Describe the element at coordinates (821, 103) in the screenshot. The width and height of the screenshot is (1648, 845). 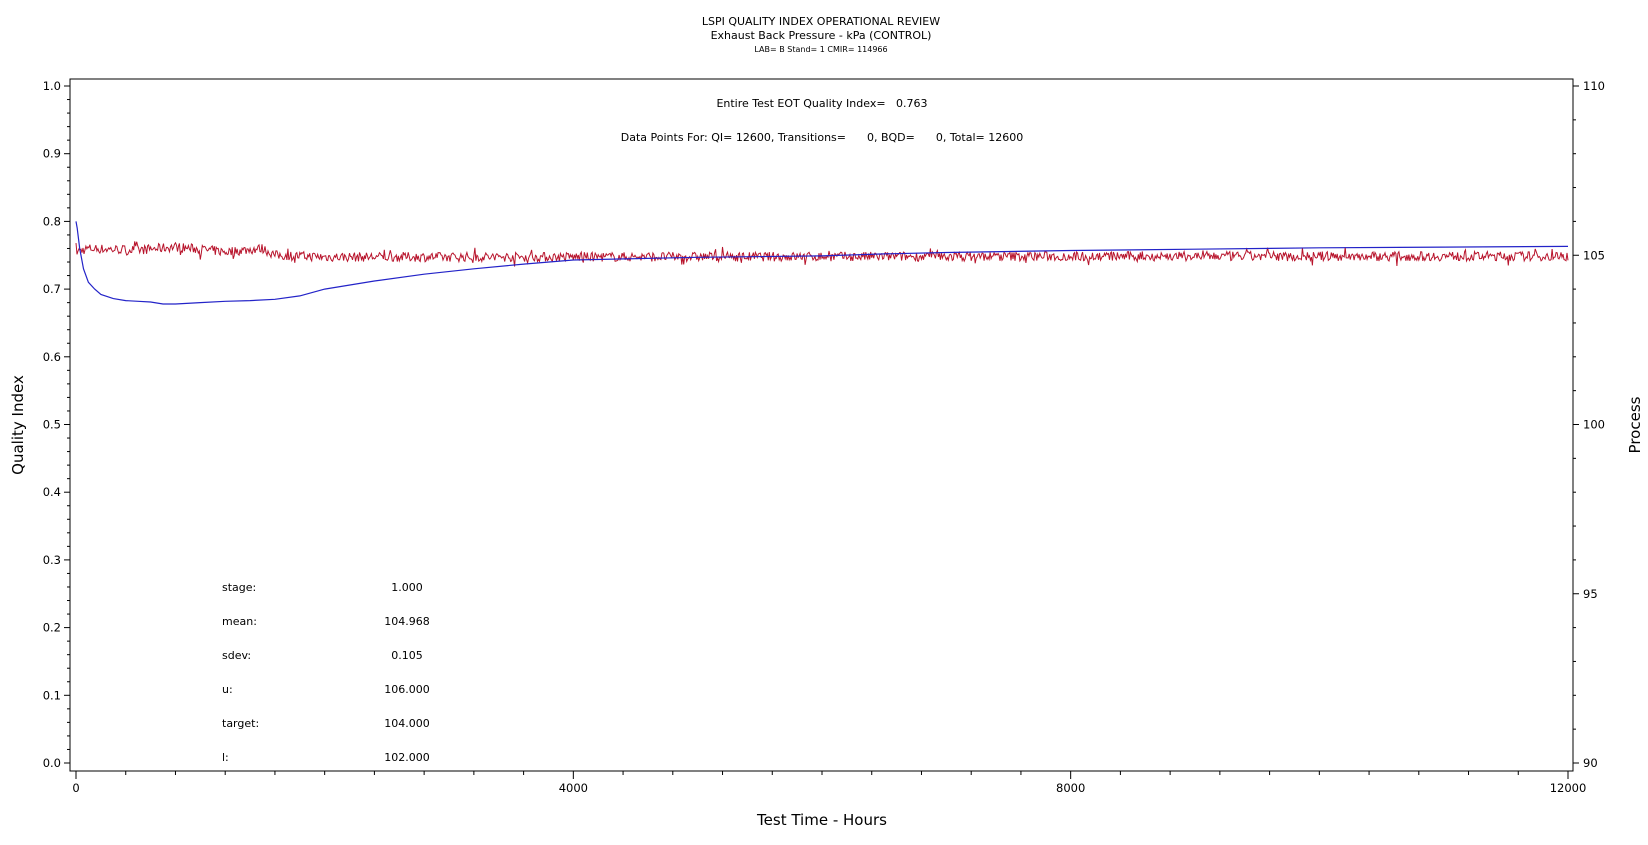
I see `eot-quality-index-annotation: Entire Test EOT Quality Index= 0.763` at that location.